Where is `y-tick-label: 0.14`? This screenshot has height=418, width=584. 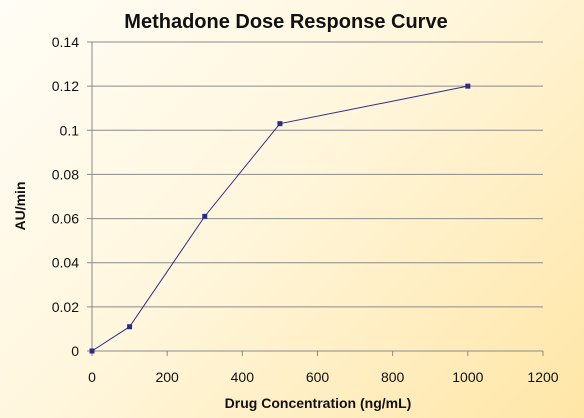 y-tick-label: 0.14 is located at coordinates (65, 42).